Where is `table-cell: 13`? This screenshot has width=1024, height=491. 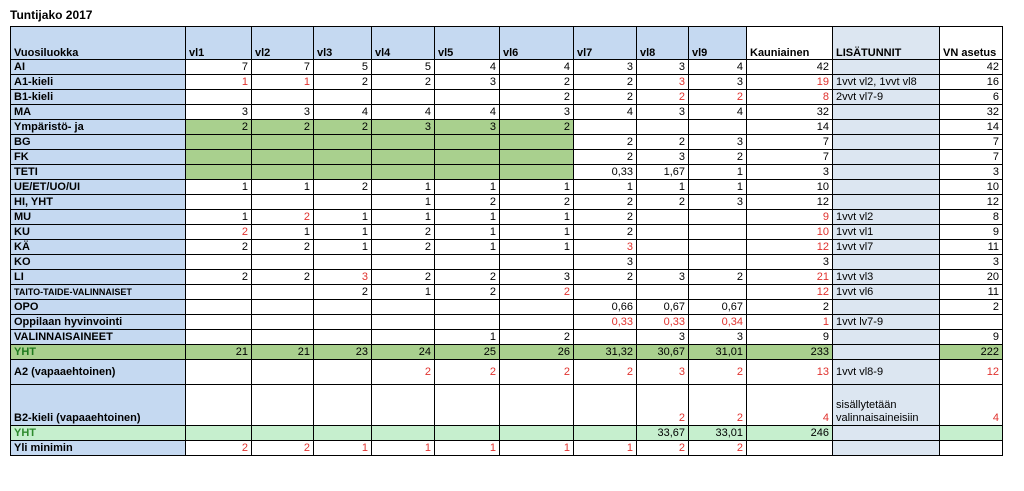
table-cell: 13 is located at coordinates (789, 372).